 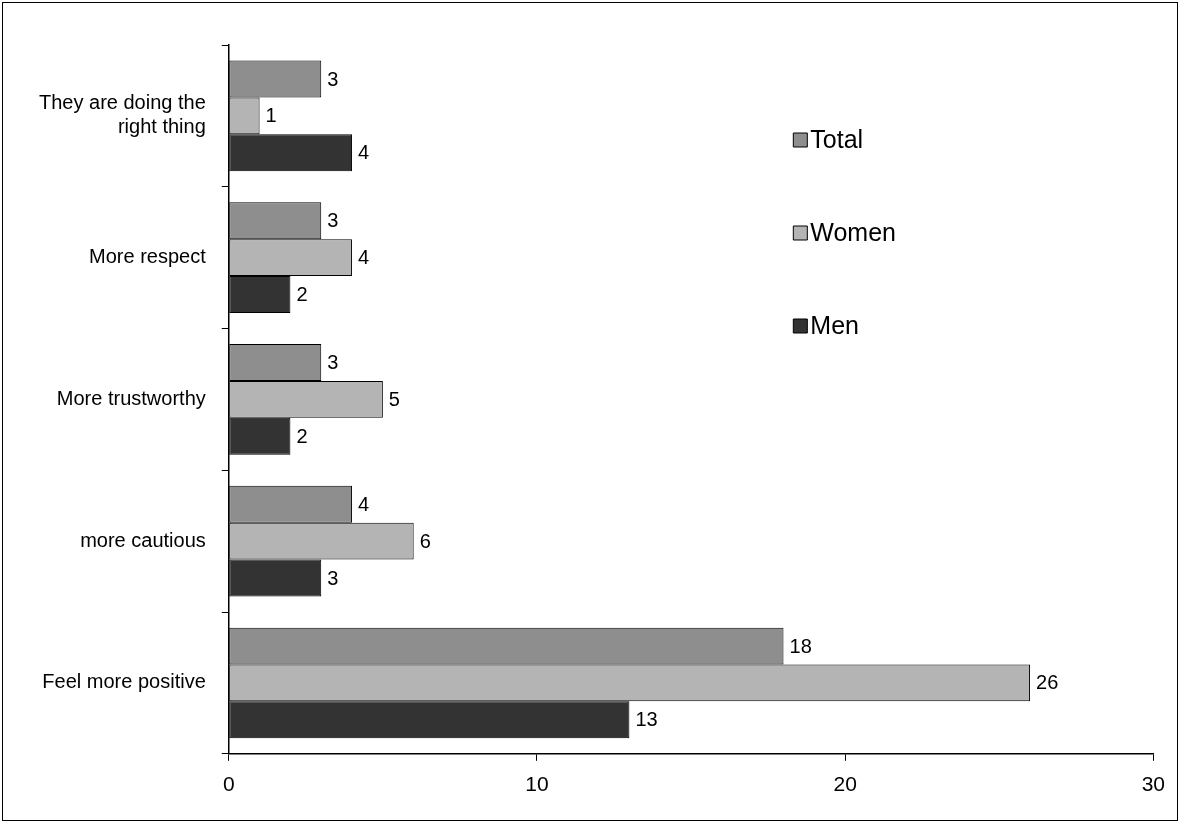 I want to click on y-tick-label: More trustworthy, so click(x=131, y=397).